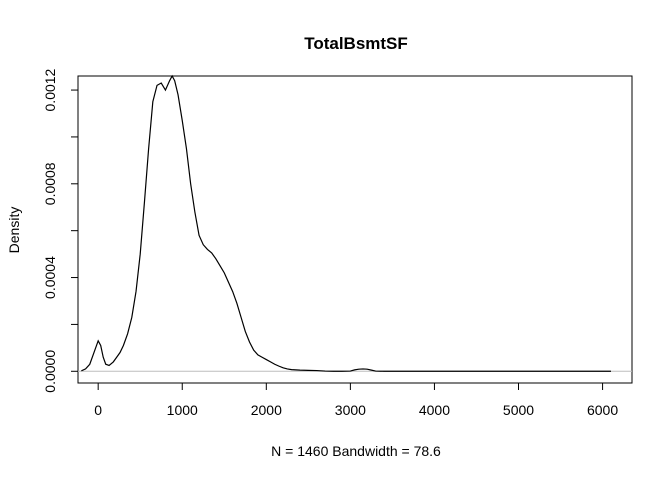  Describe the element at coordinates (50, 371) in the screenshot. I see `y-tick-label: 0.0000` at that location.